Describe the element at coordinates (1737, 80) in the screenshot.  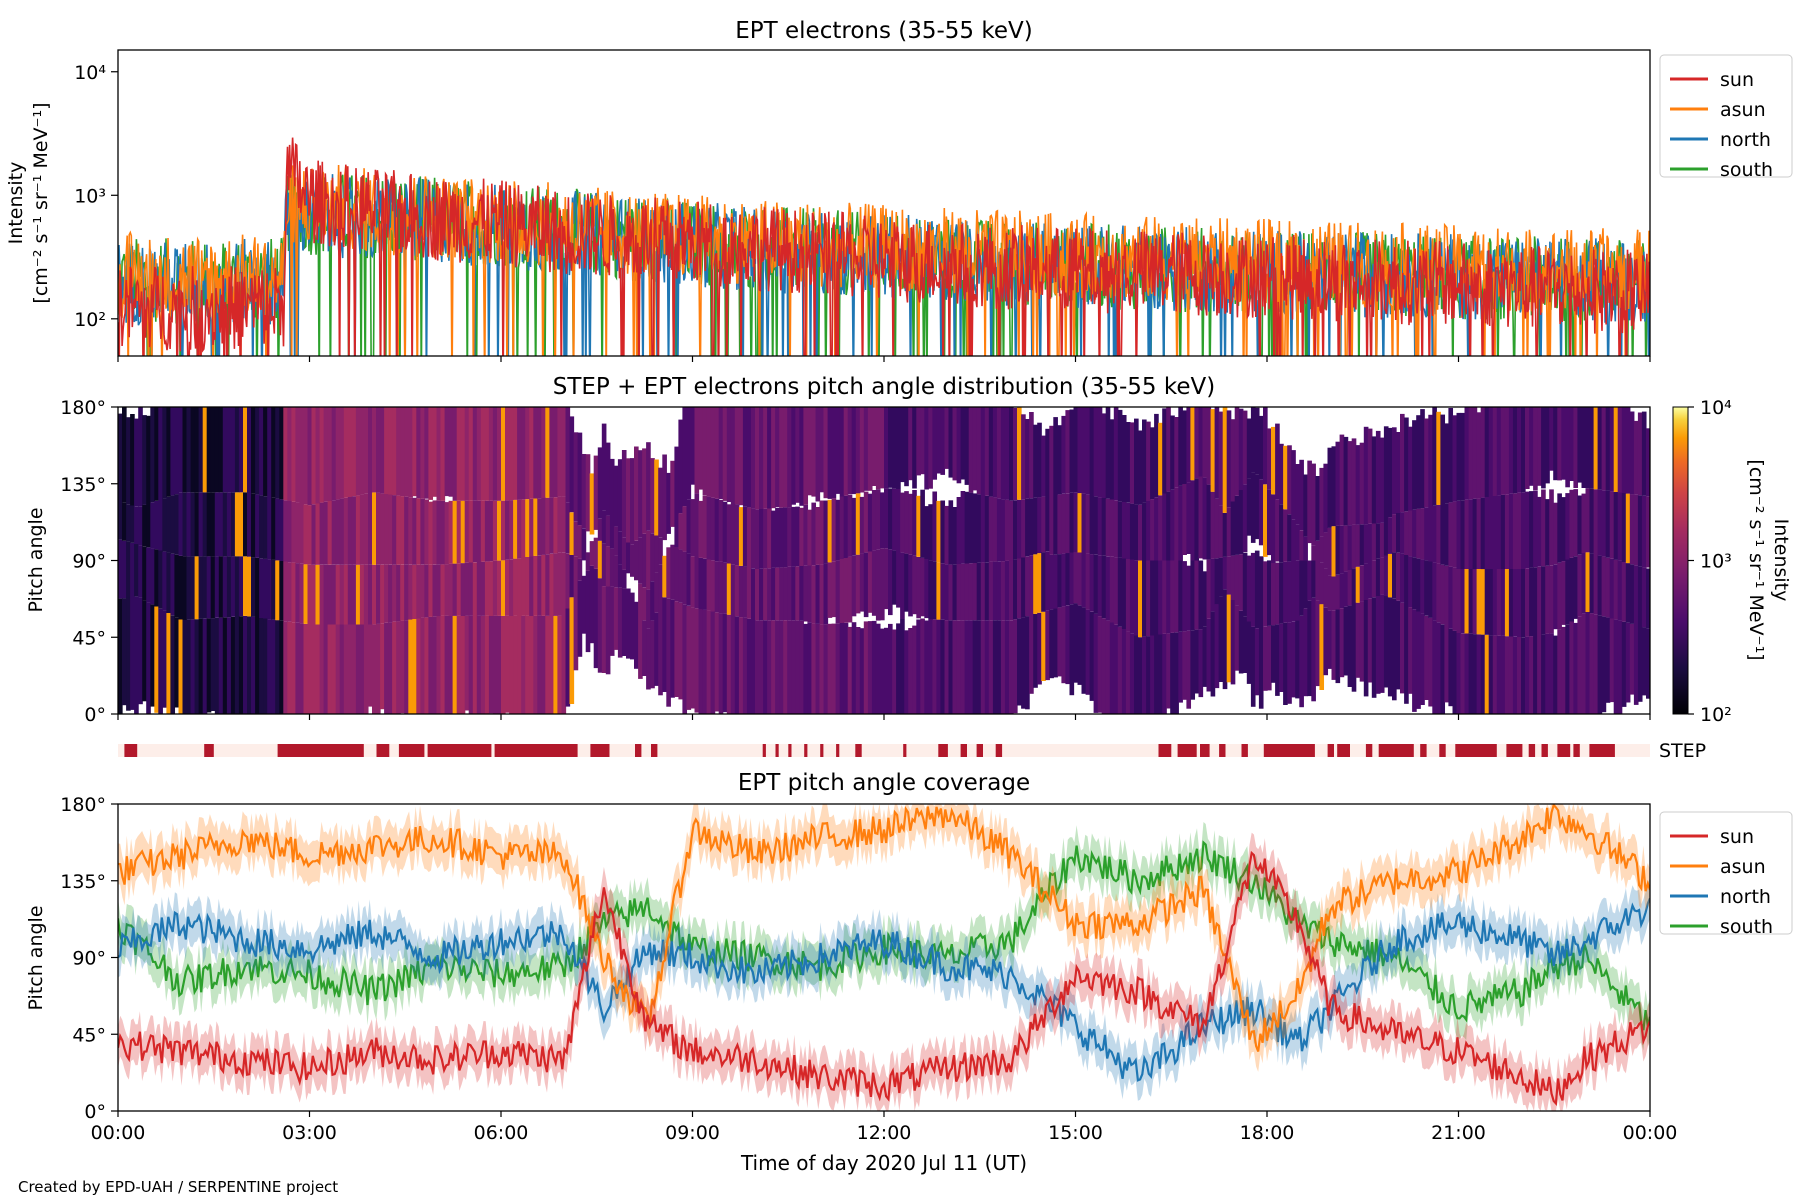
I see `legend-label-sun: sun` at that location.